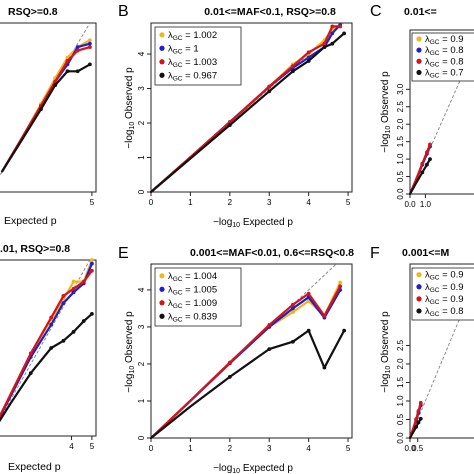  I want to click on panel-d-series-3-trace, so click(46, 367).